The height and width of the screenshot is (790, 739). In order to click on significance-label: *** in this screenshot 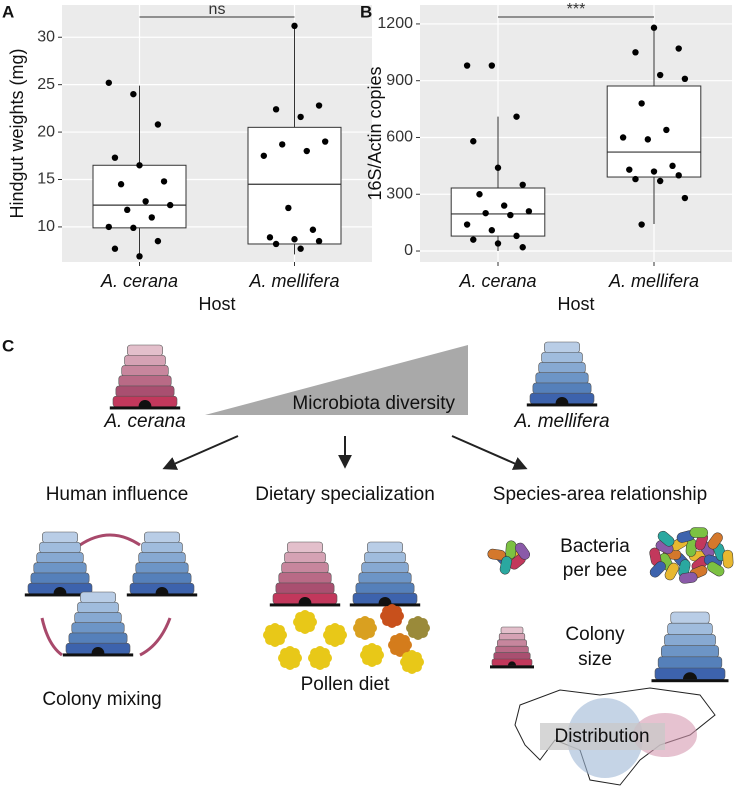, I will do `click(576, 9)`.